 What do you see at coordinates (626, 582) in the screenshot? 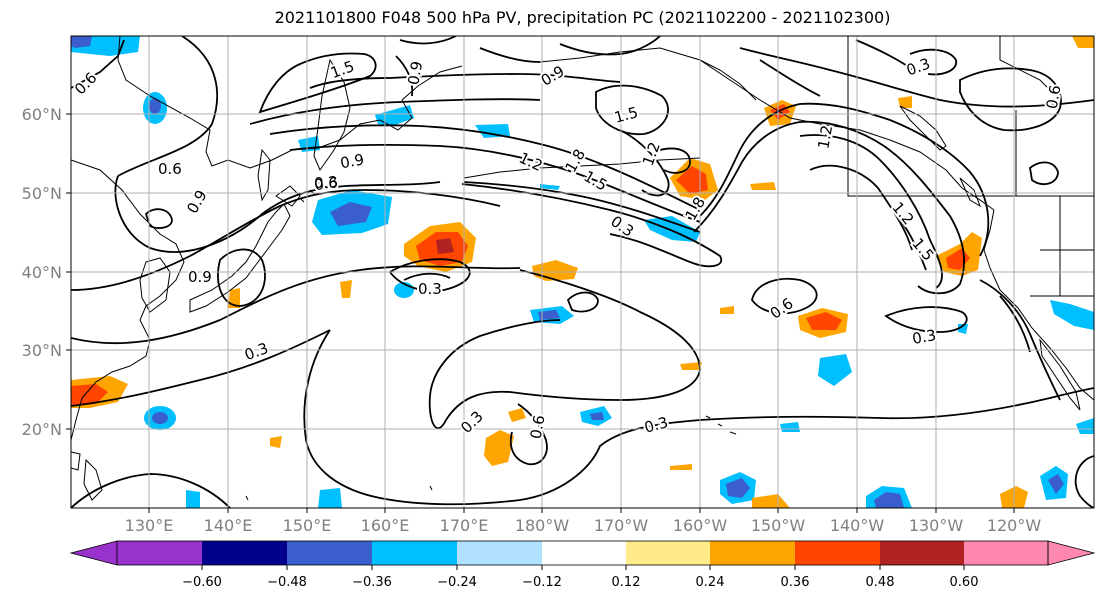
I see `colorbar-tick-label: 0.12` at bounding box center [626, 582].